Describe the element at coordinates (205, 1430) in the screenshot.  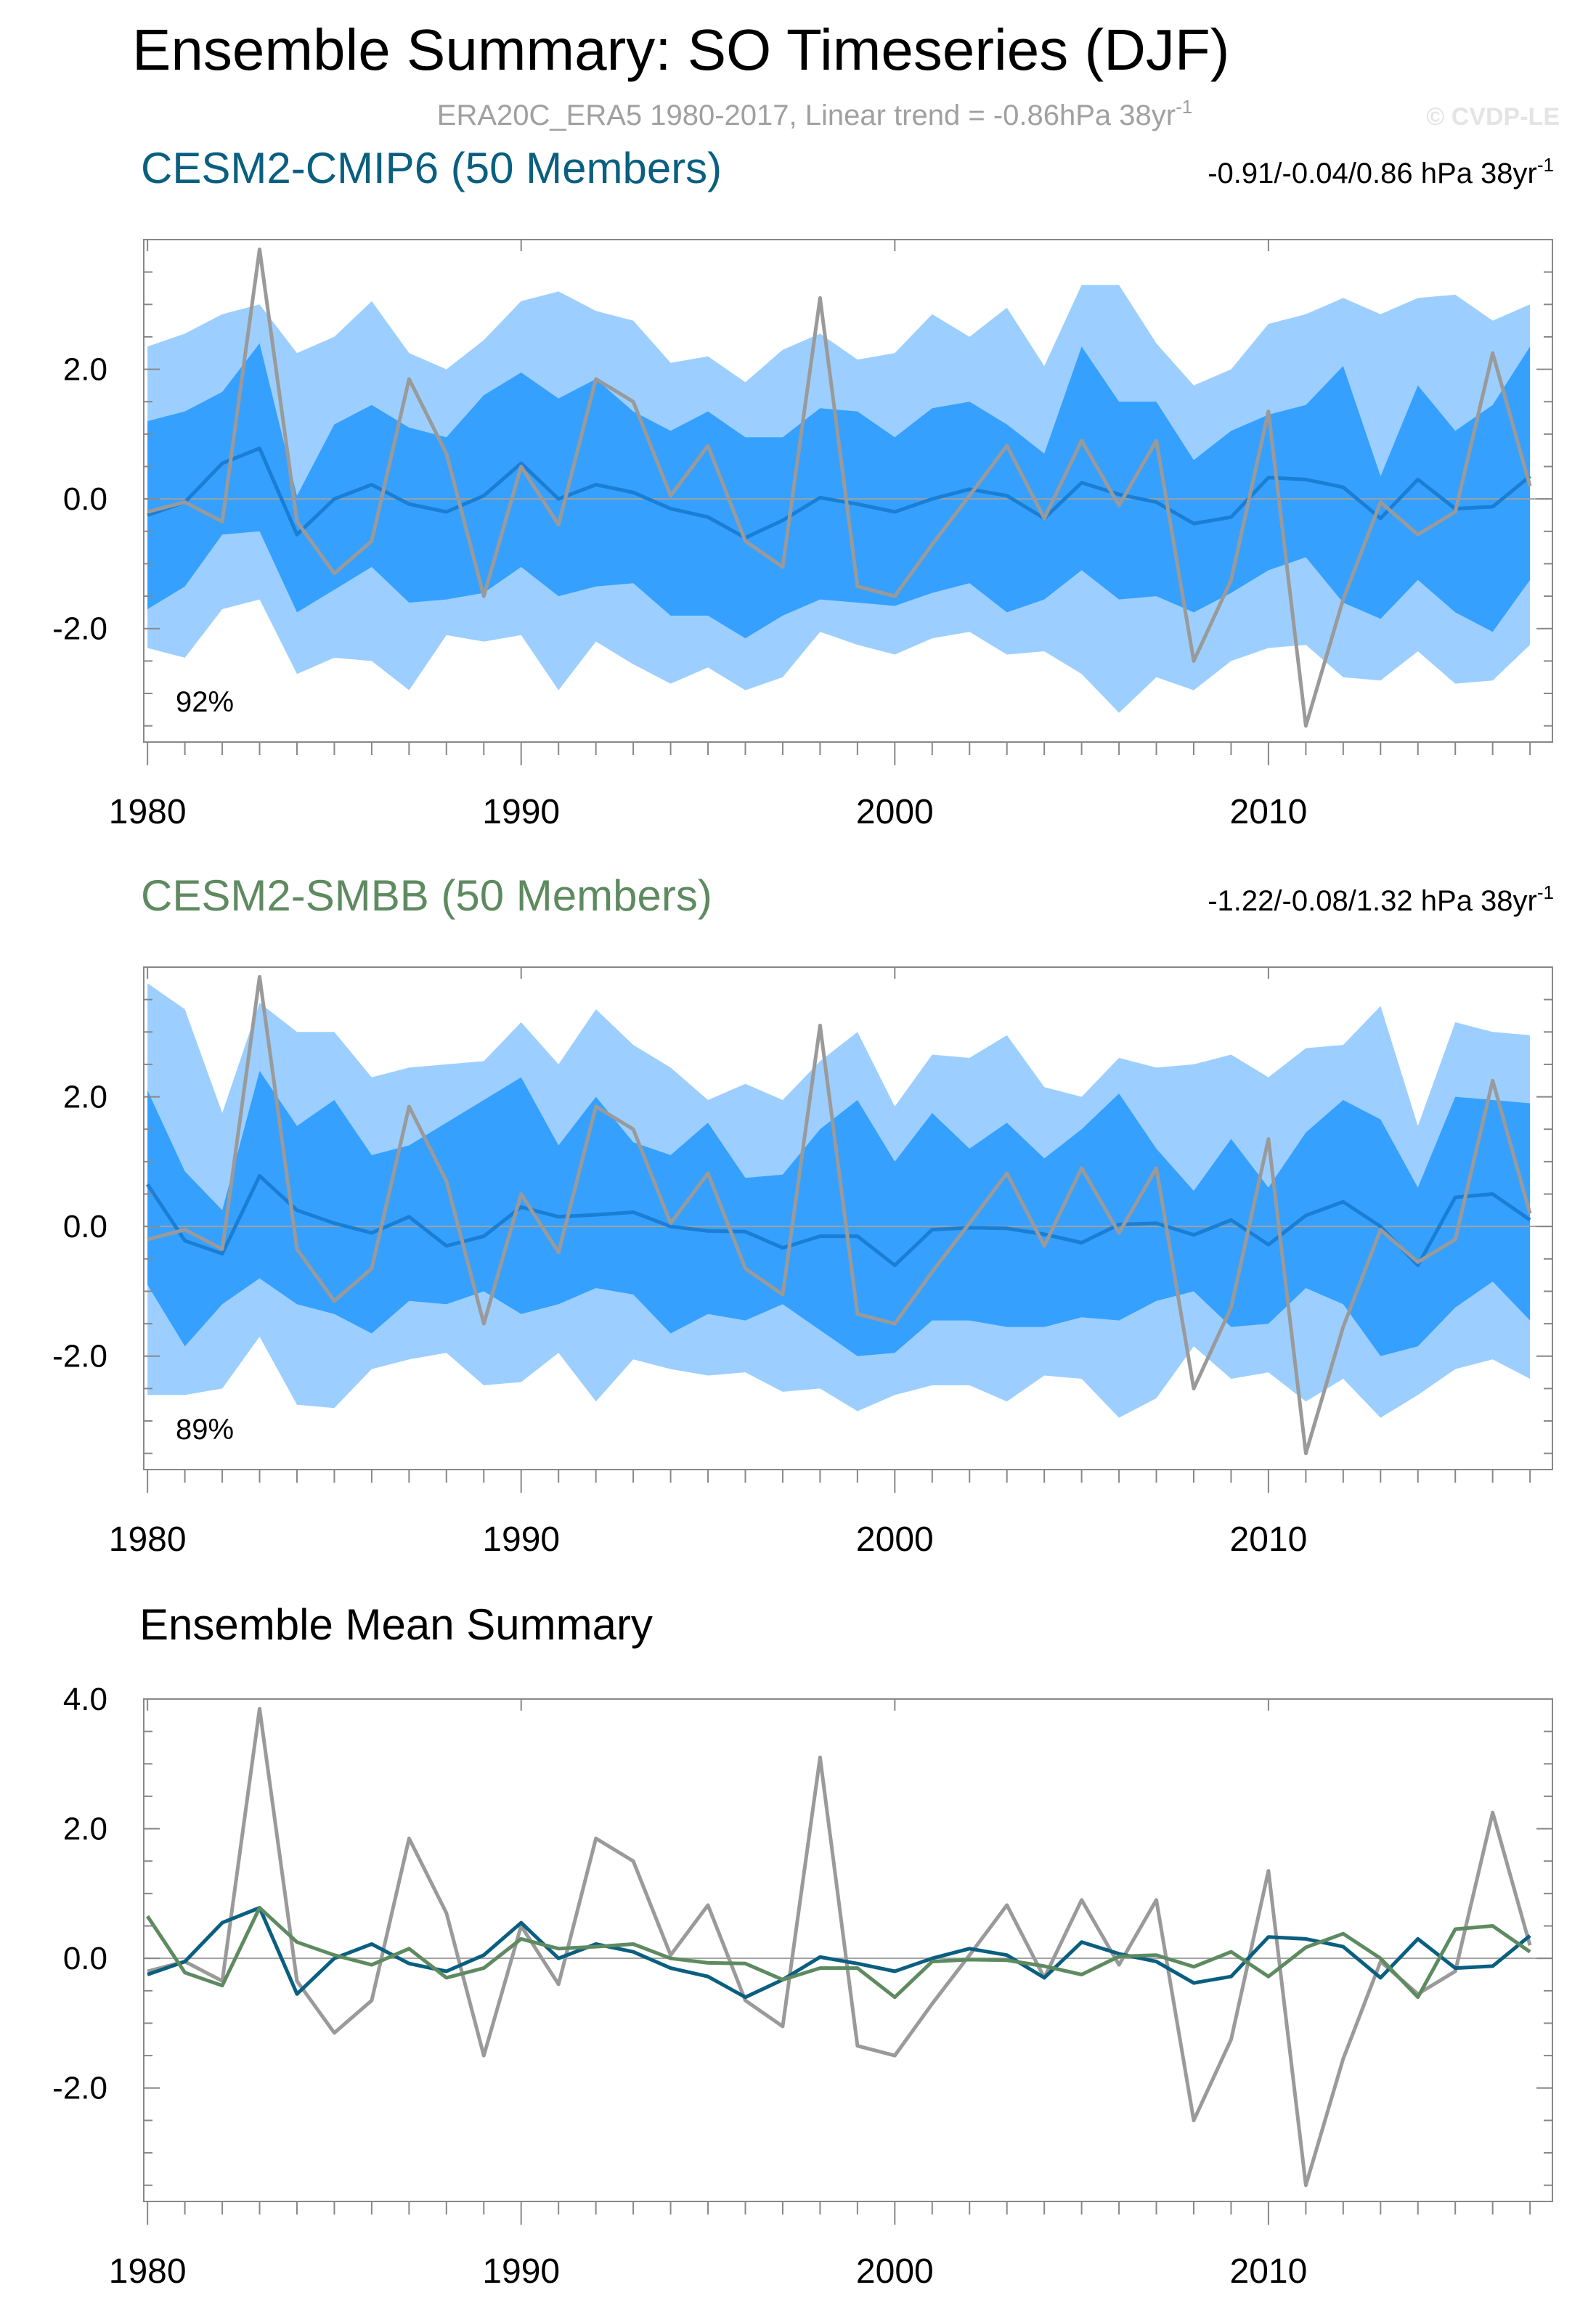
I see `corner-label-smbb: 89%` at that location.